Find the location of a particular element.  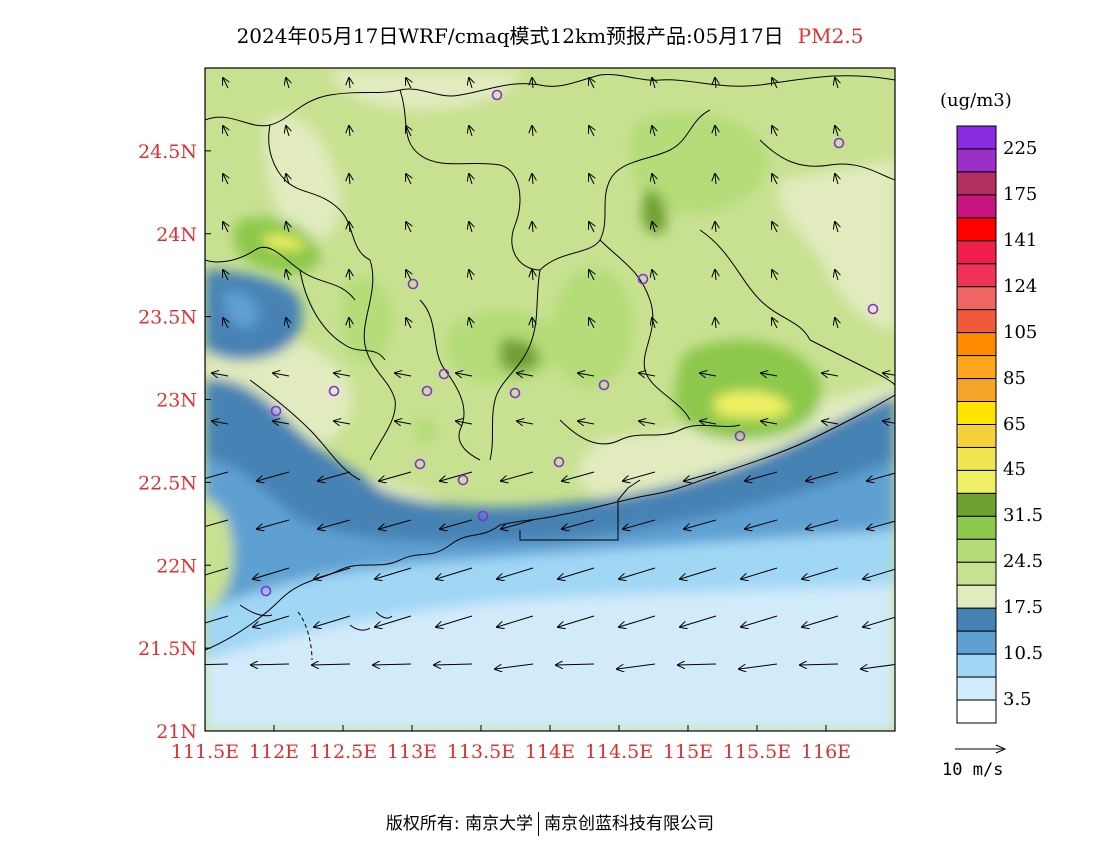

x-tick-label: 111.5E is located at coordinates (205, 752).